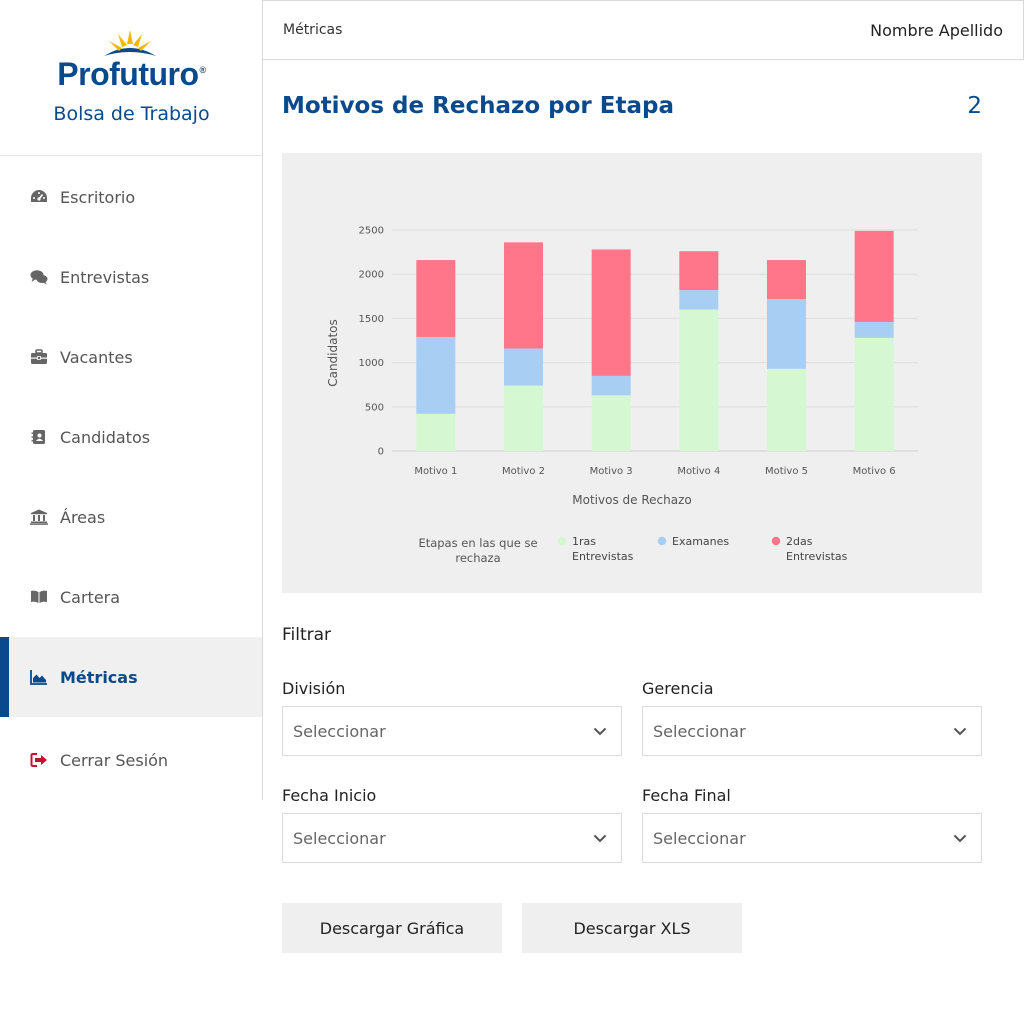 The width and height of the screenshot is (1024, 1010). Describe the element at coordinates (314, 688) in the screenshot. I see `division-label: División` at that location.